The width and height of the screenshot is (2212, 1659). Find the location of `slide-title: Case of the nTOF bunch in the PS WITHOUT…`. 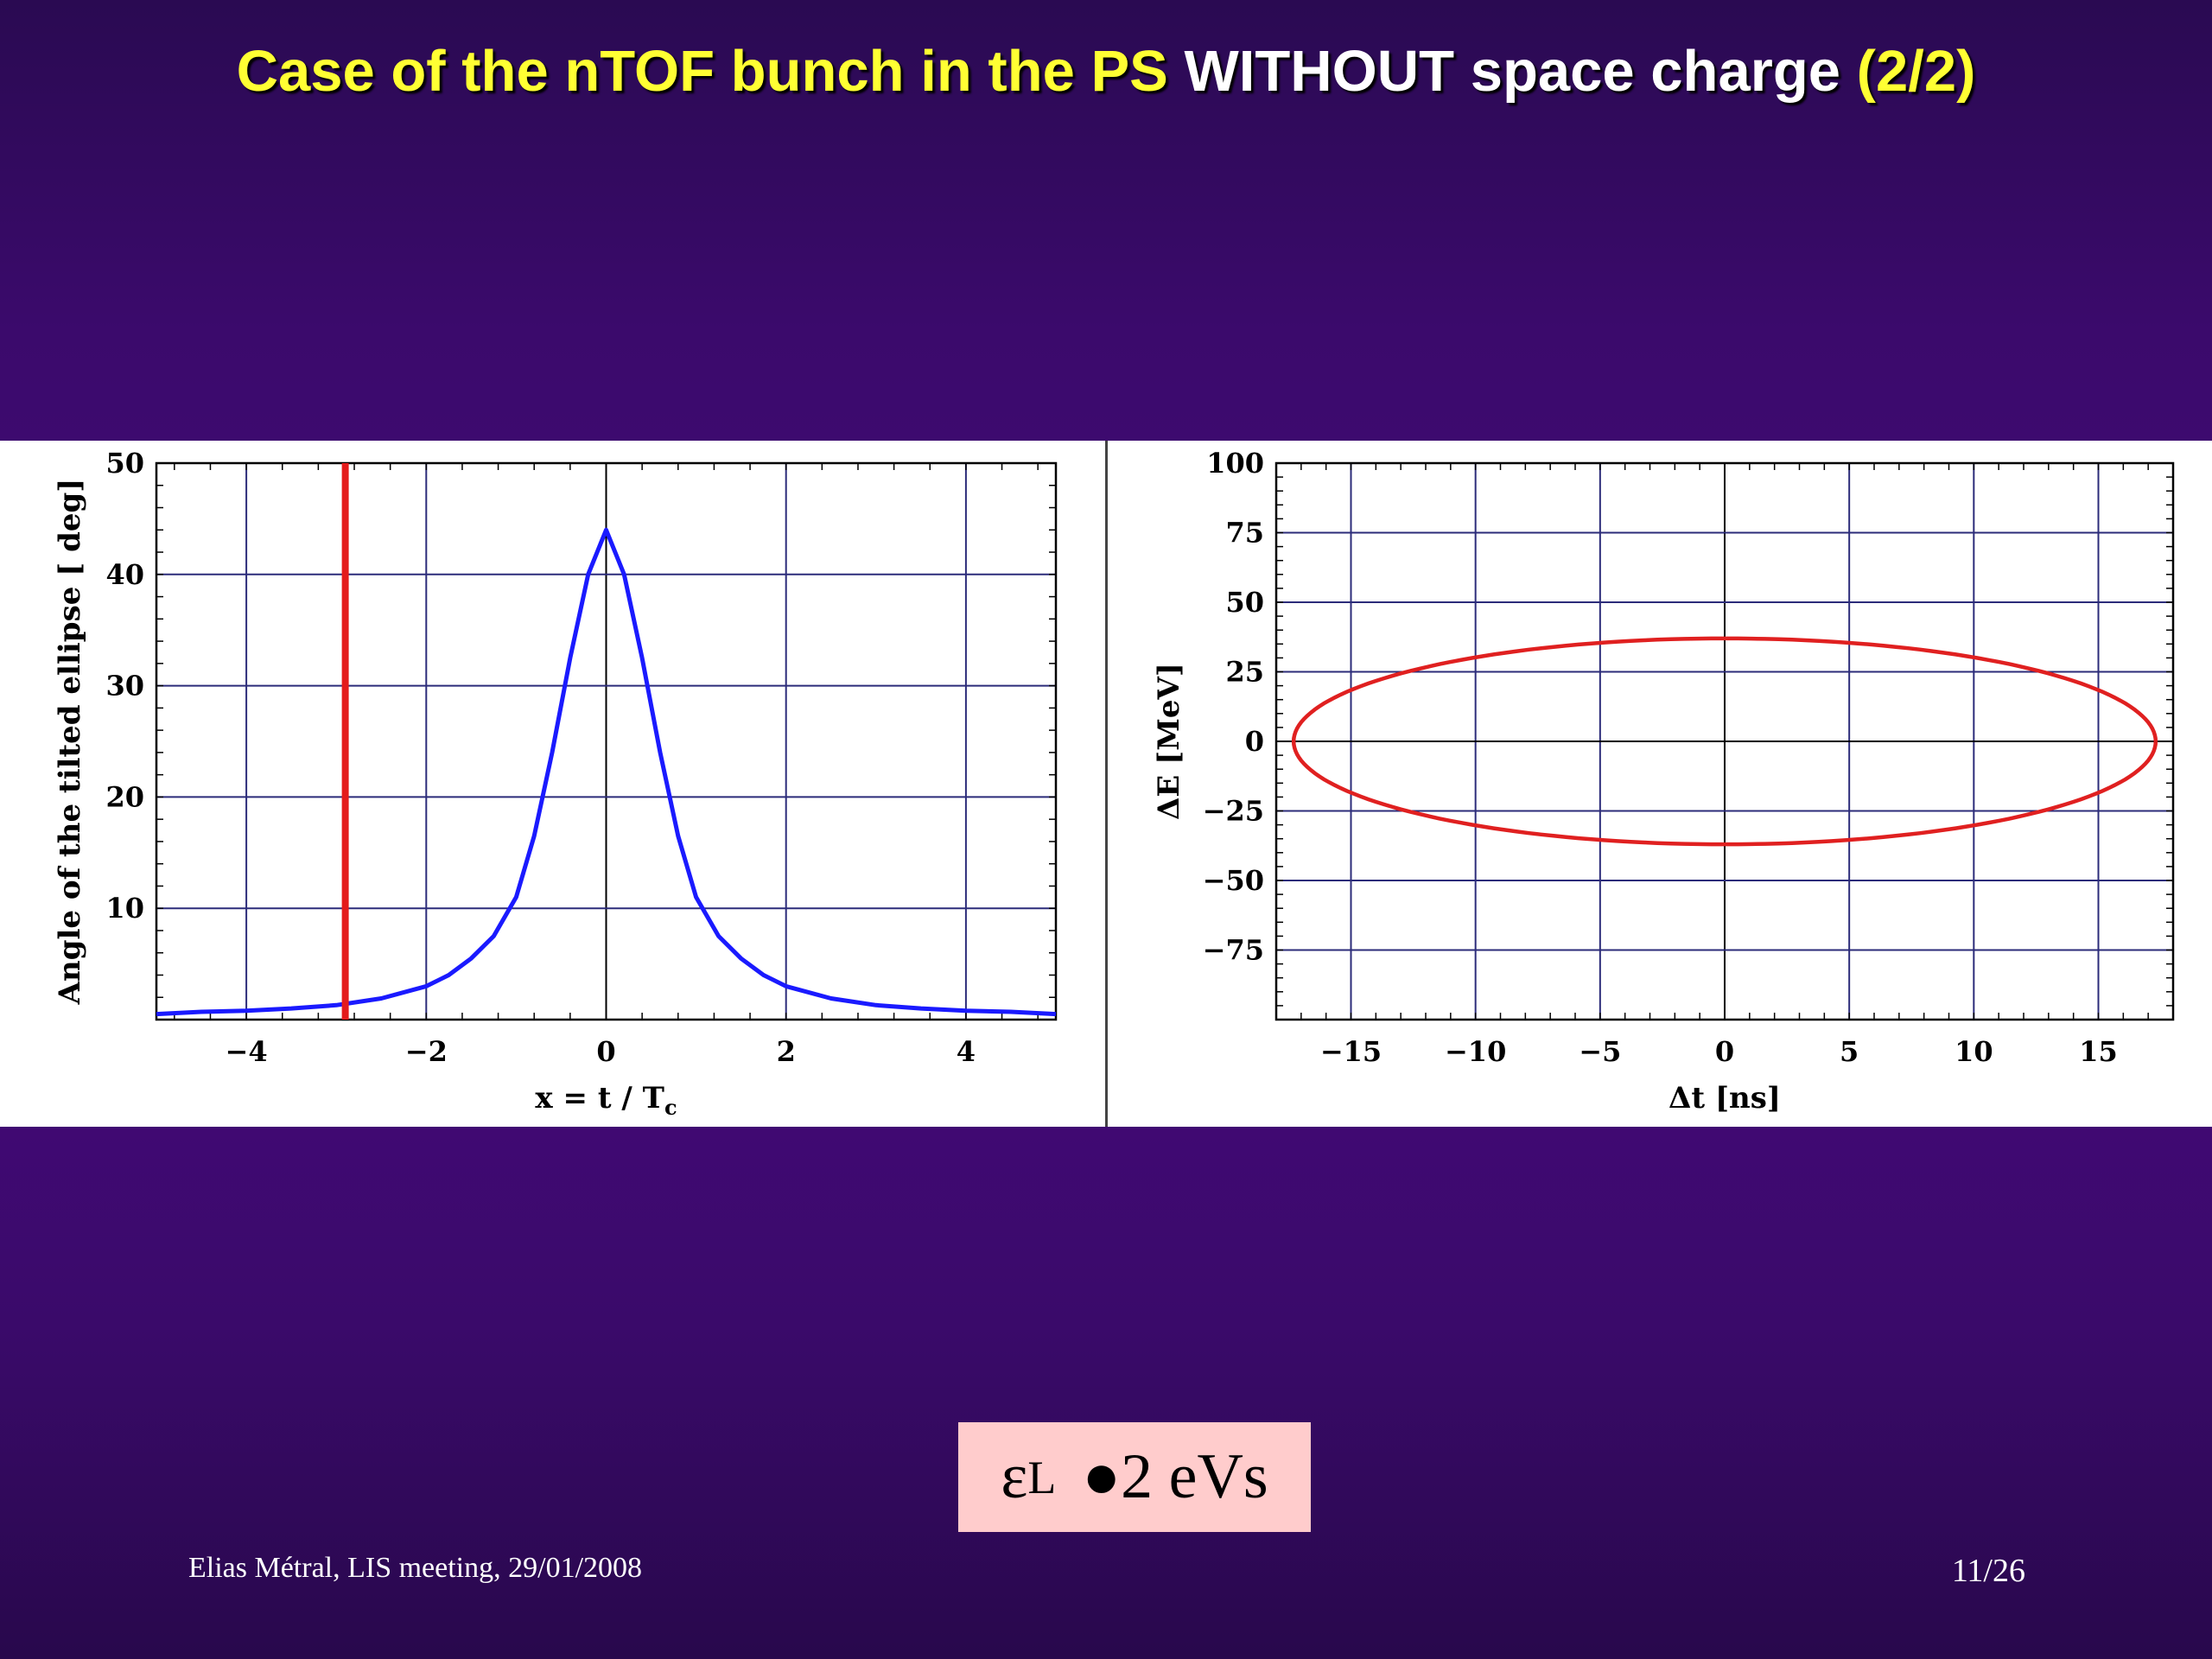

slide-title: Case of the nTOF bunch in the PS WITHOUT… is located at coordinates (1106, 71).